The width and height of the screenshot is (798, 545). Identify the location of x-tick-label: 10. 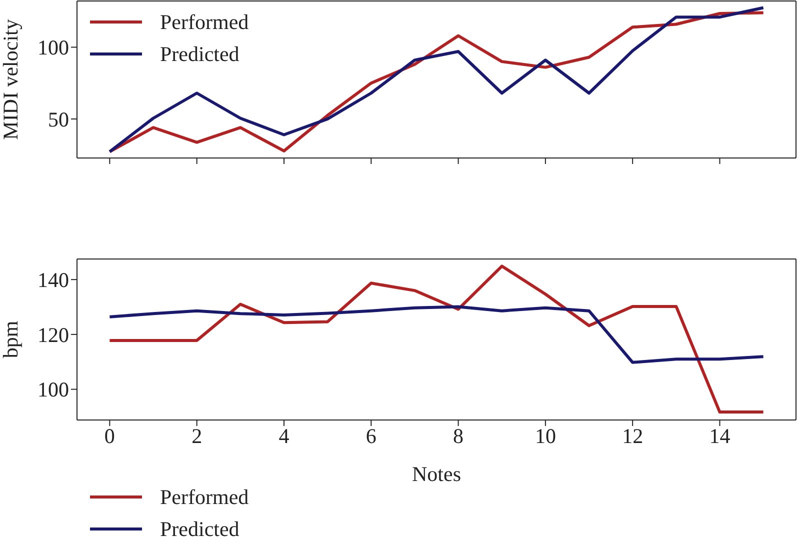
(545, 436).